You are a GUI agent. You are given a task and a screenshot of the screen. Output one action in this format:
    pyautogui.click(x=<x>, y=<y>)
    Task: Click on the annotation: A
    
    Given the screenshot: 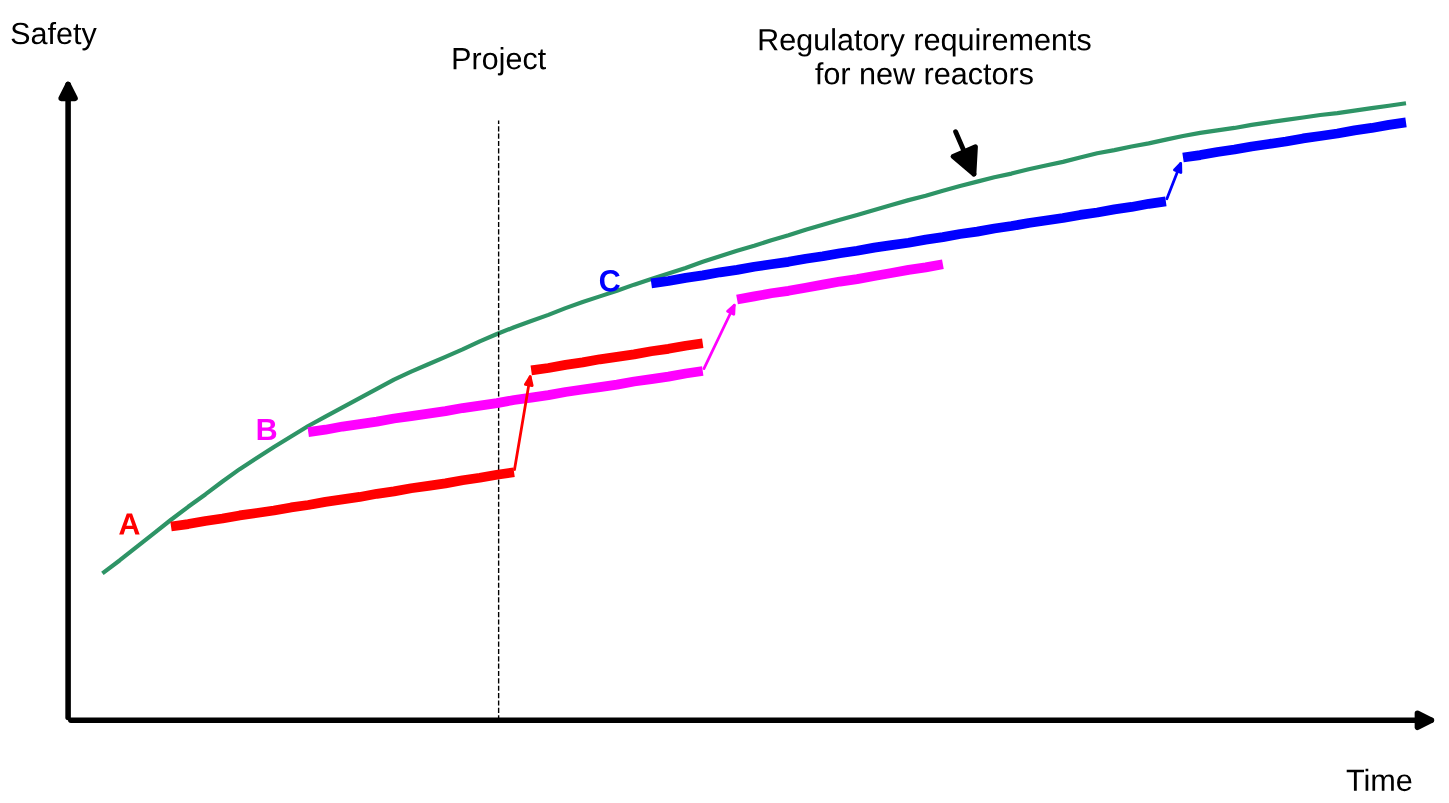 What is the action you would take?
    pyautogui.click(x=129, y=524)
    